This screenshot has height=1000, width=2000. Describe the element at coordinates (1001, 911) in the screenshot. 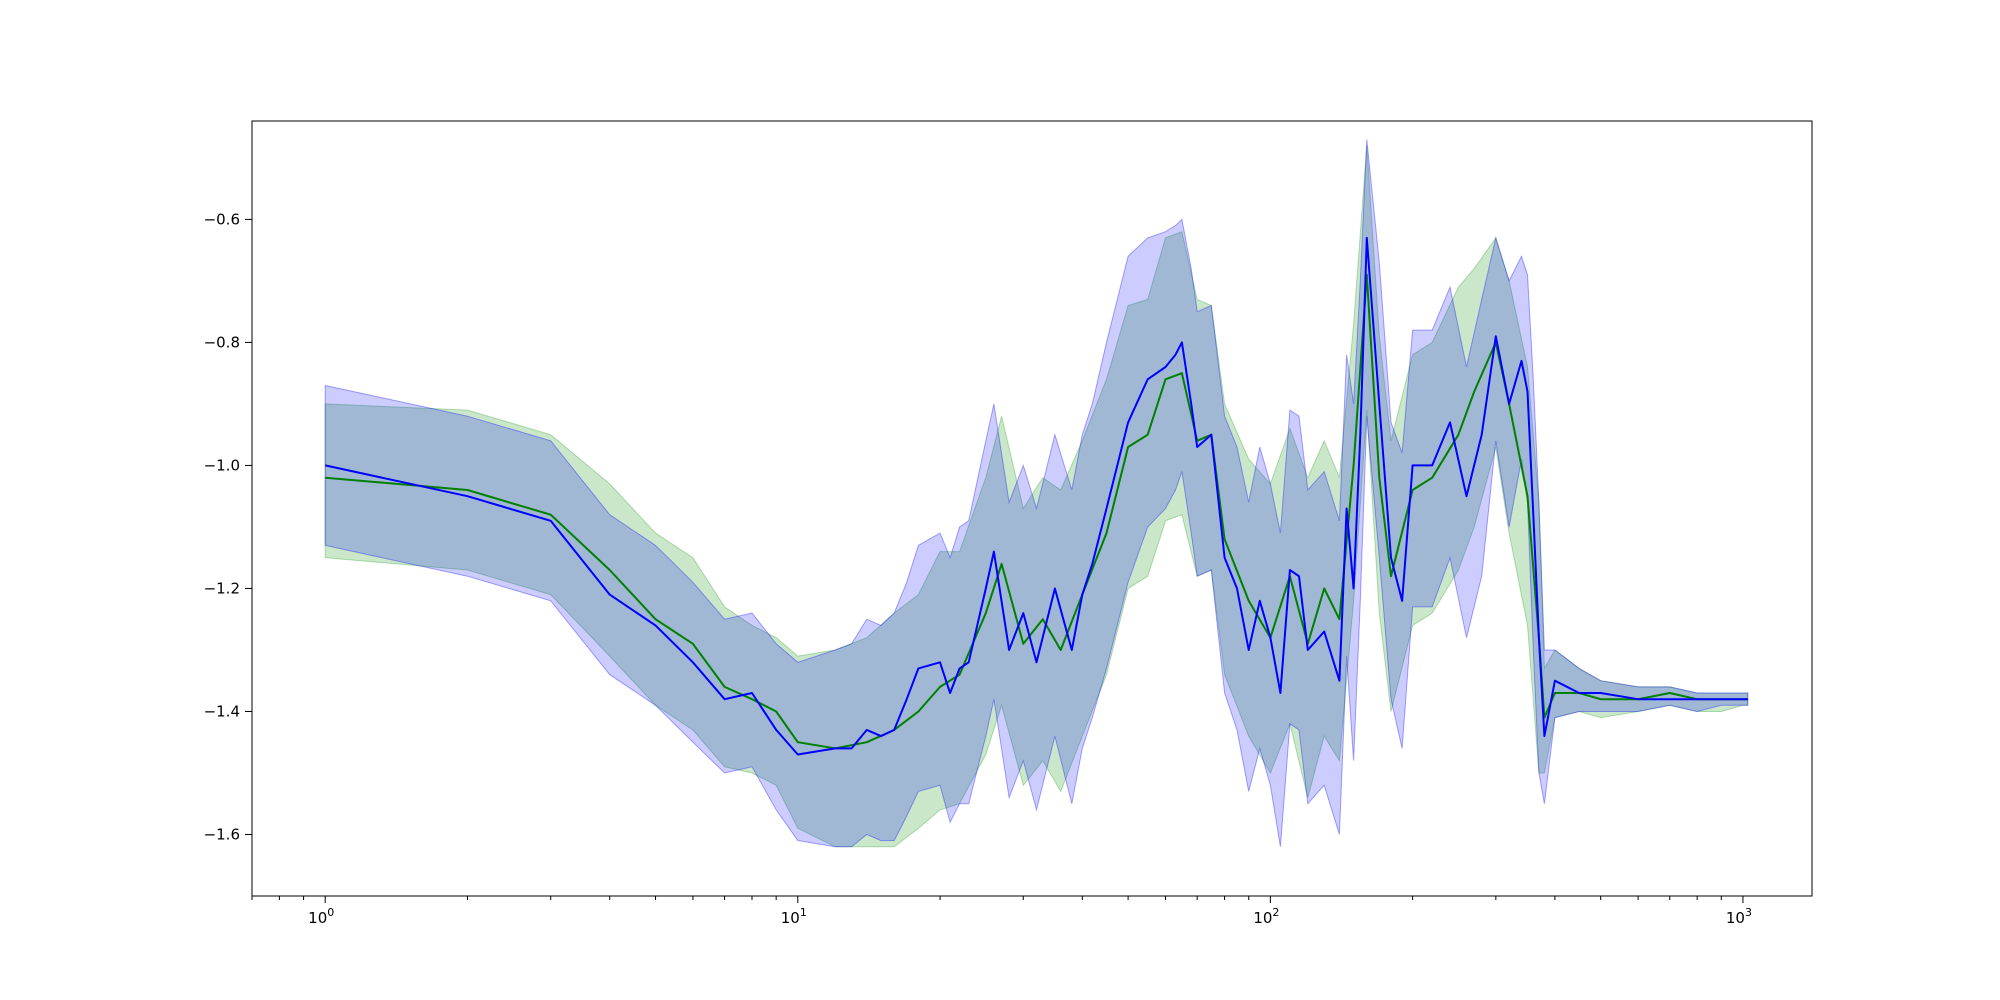

I see `x-axis: 10⁰ 10¹ 10² 10³` at that location.